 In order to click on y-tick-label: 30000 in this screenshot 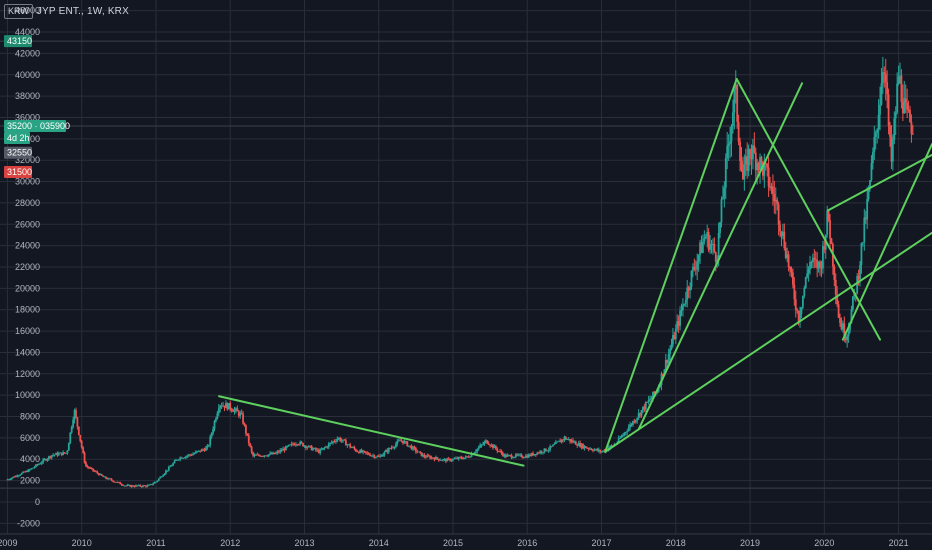, I will do `click(27, 182)`.